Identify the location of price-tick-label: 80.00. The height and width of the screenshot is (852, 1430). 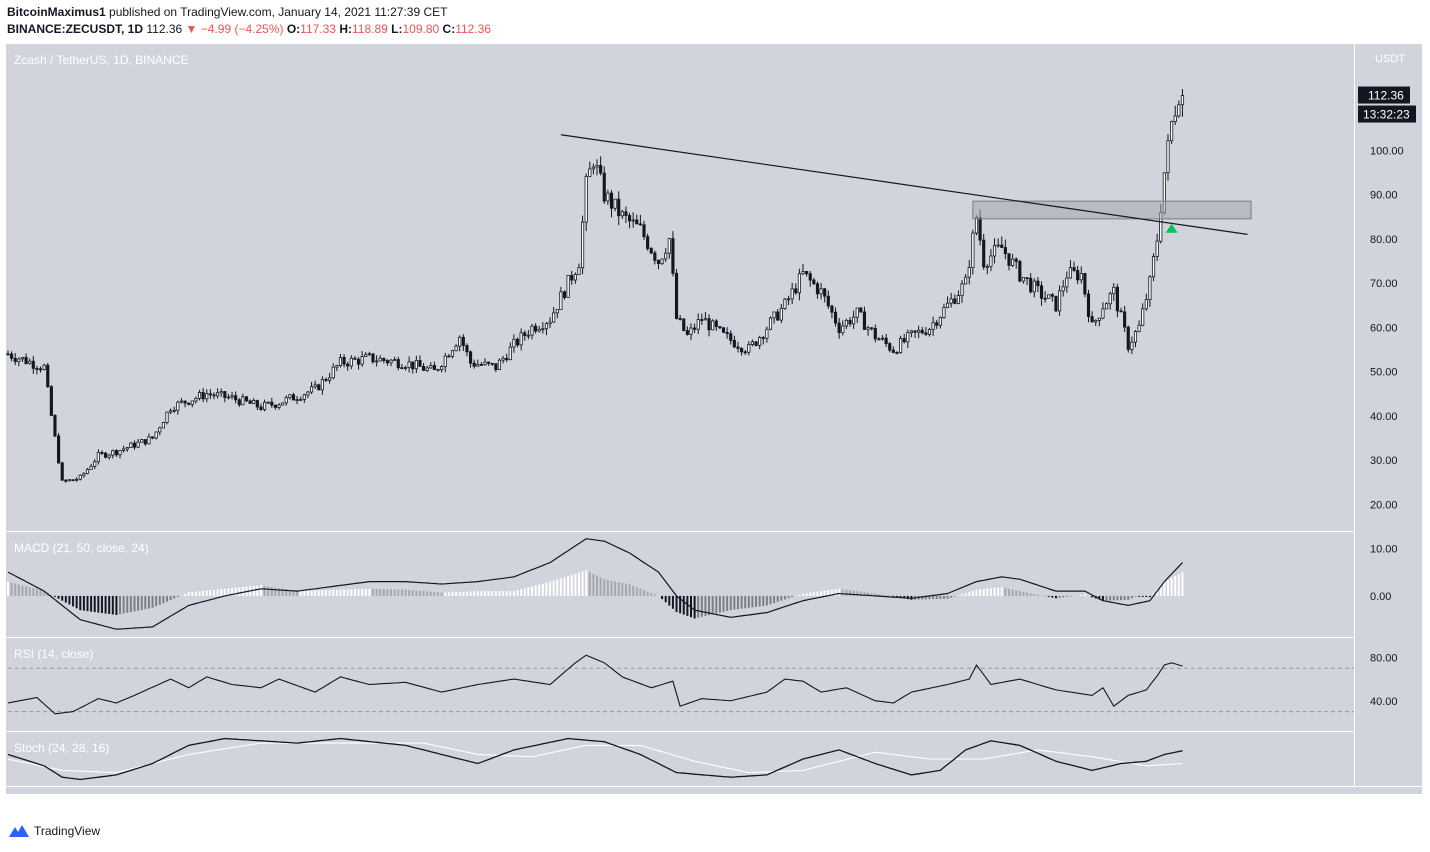
(1384, 240).